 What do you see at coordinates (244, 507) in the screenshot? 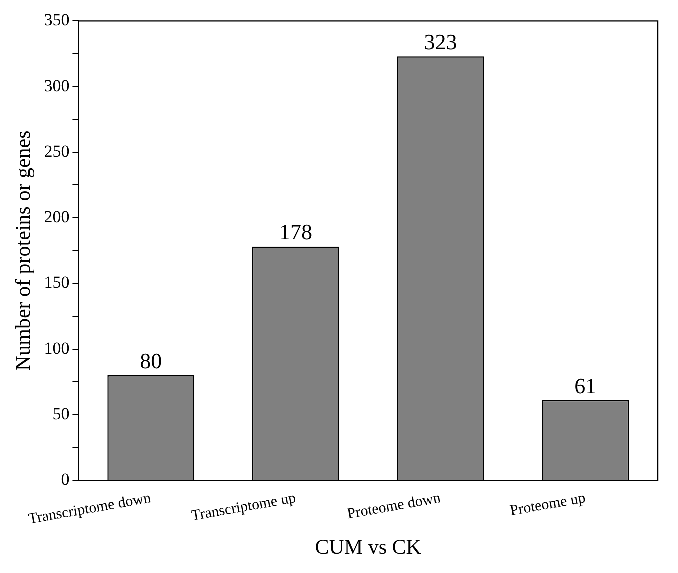
I see `x-tick-label: Transcriptome up` at bounding box center [244, 507].